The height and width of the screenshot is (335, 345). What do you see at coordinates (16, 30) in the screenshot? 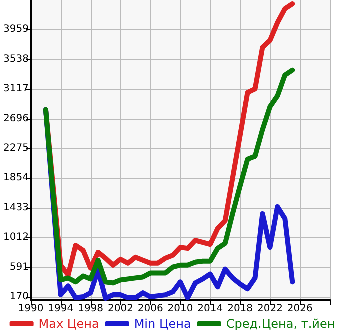
I see `y-tick-label: 3959` at bounding box center [16, 30].